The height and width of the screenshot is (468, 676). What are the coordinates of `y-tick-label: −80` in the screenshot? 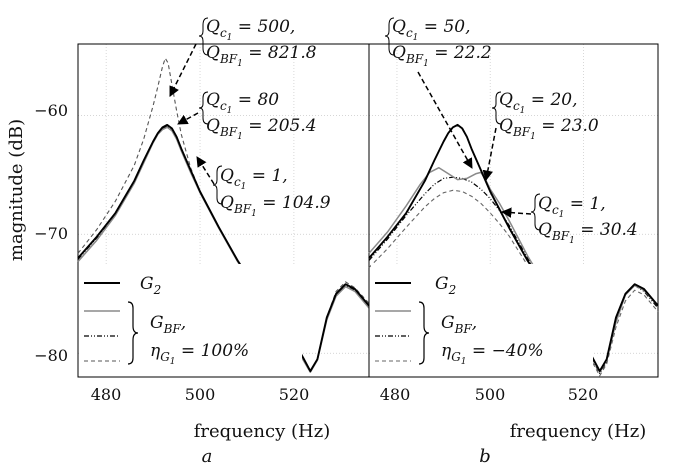 It's located at (51, 355).